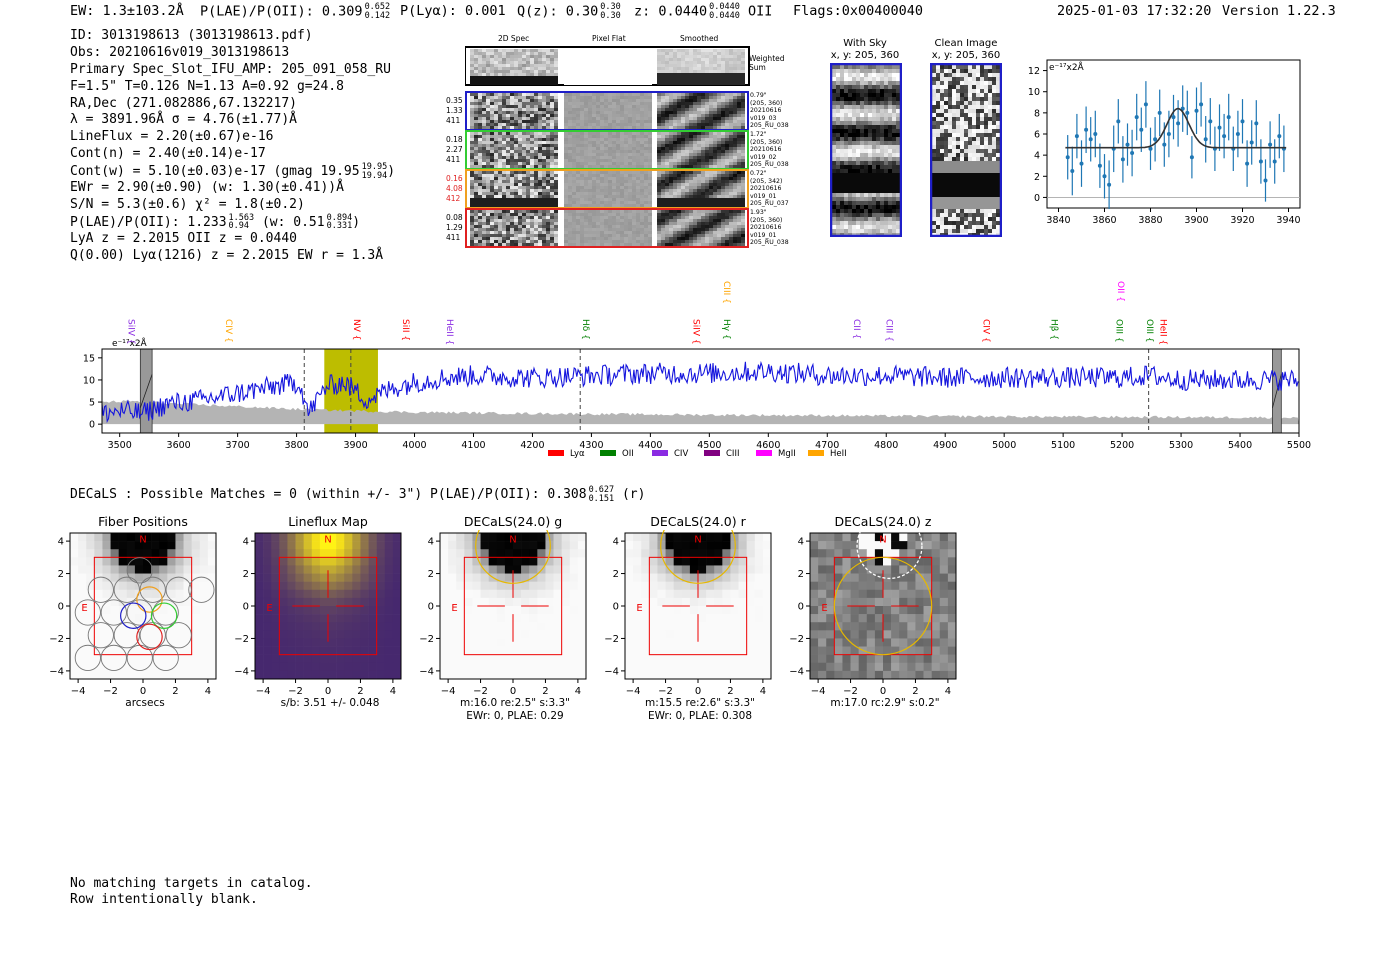  Describe the element at coordinates (92, 425) in the screenshot. I see `spectrum-y-tick-label: 0` at that location.